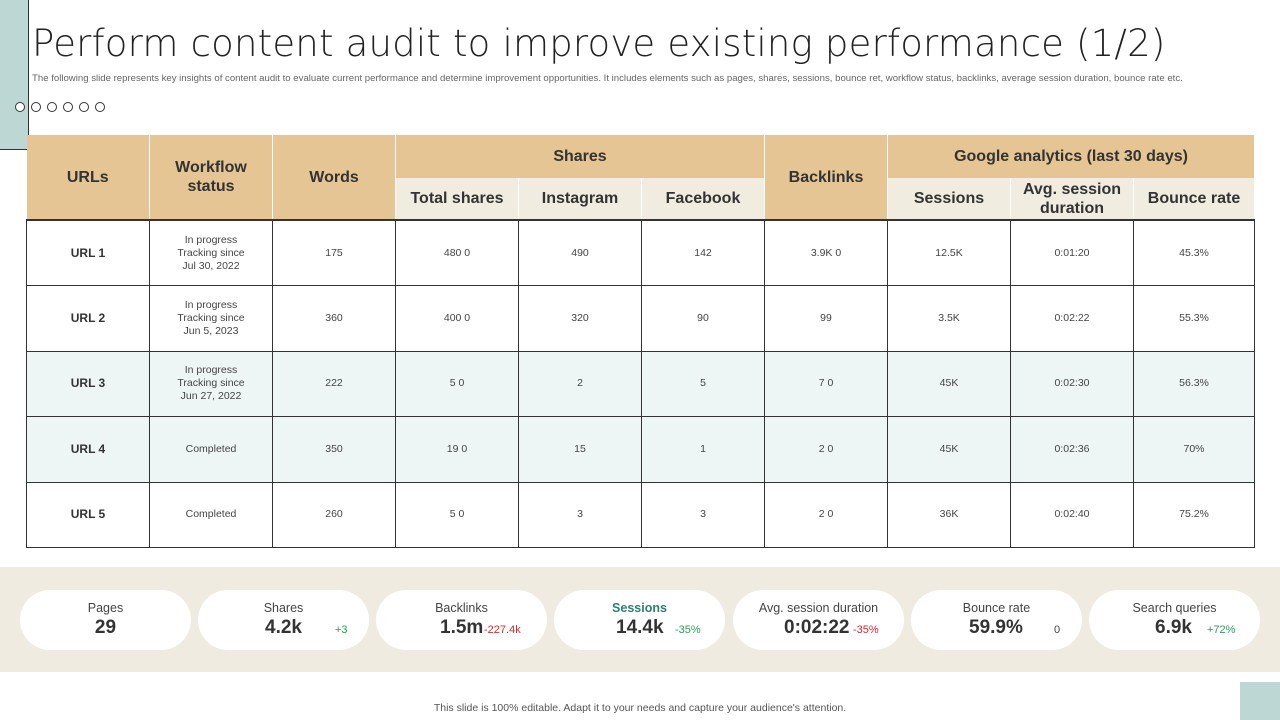  Describe the element at coordinates (105, 608) in the screenshot. I see `kpi-label: Pages` at that location.